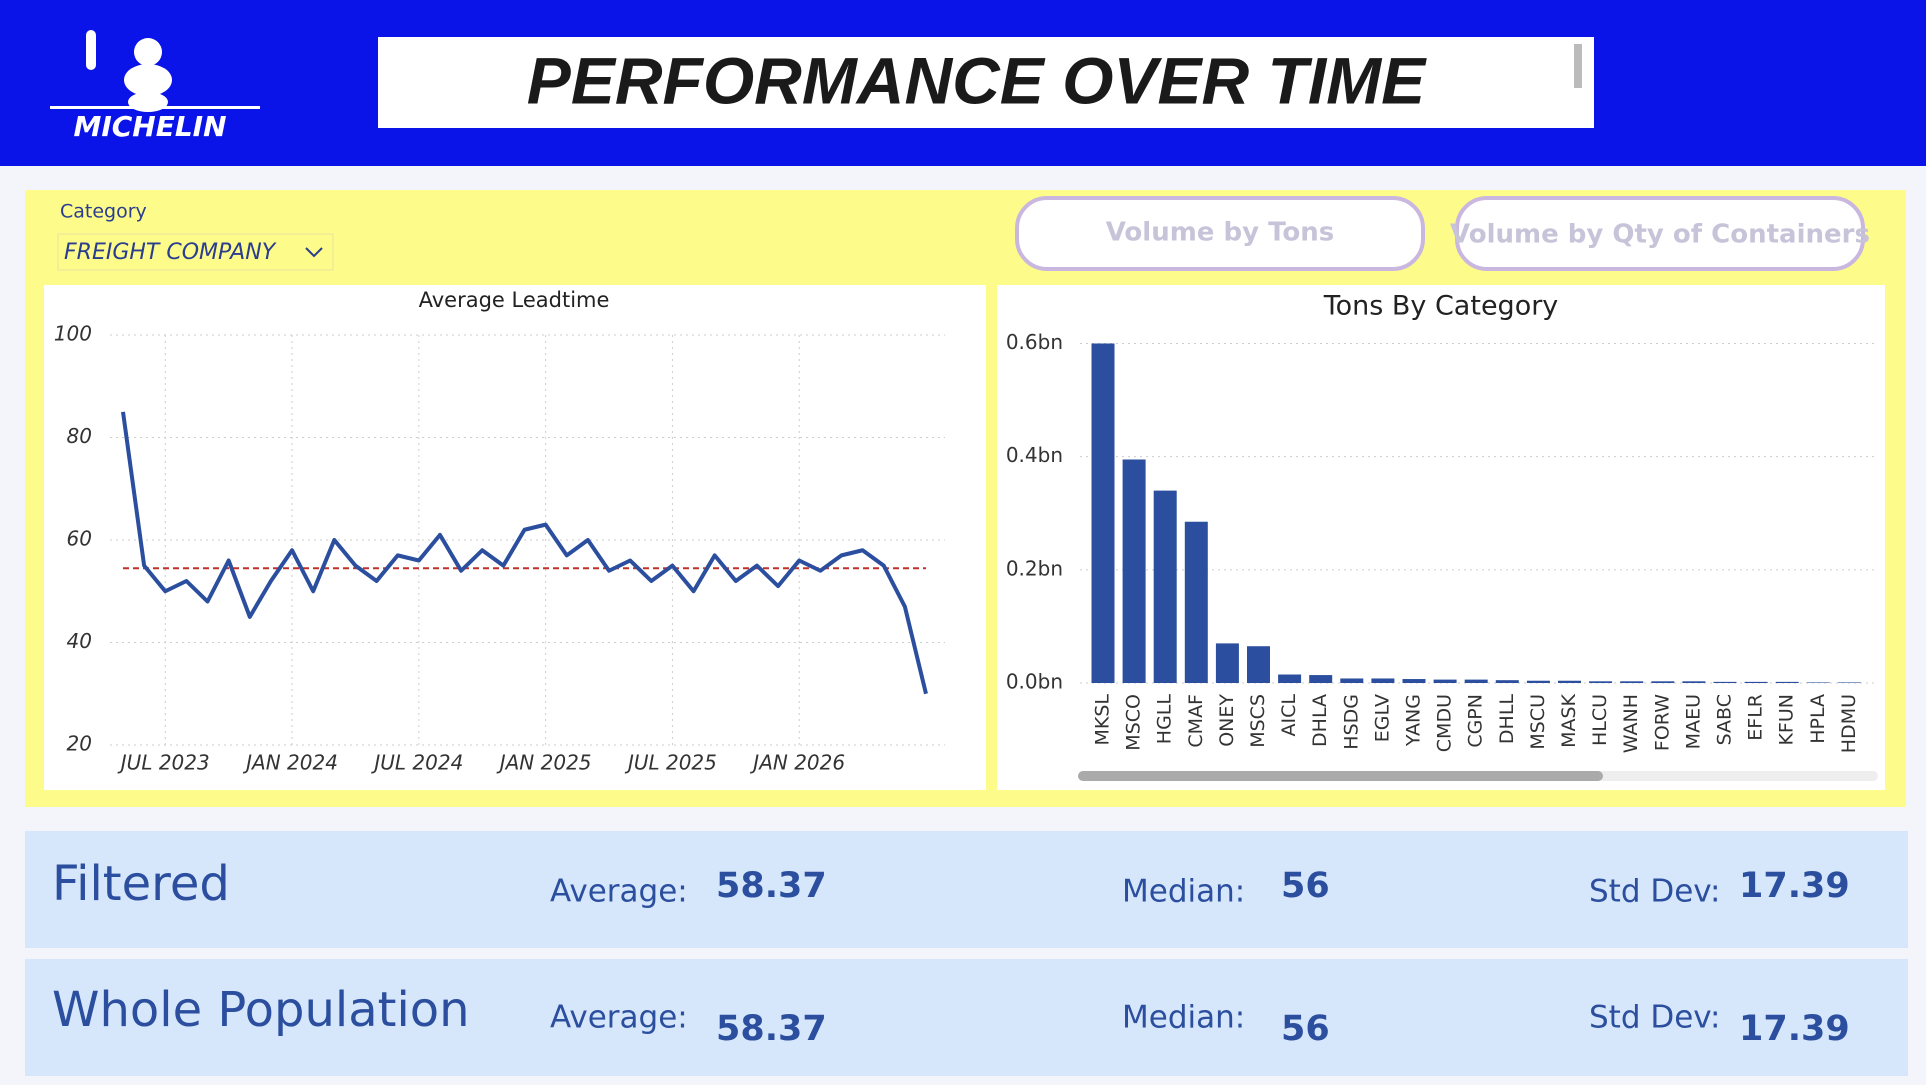 Image resolution: width=1926 pixels, height=1085 pixels. Describe the element at coordinates (1289, 715) in the screenshot. I see `x-tick-label: AICL` at that location.